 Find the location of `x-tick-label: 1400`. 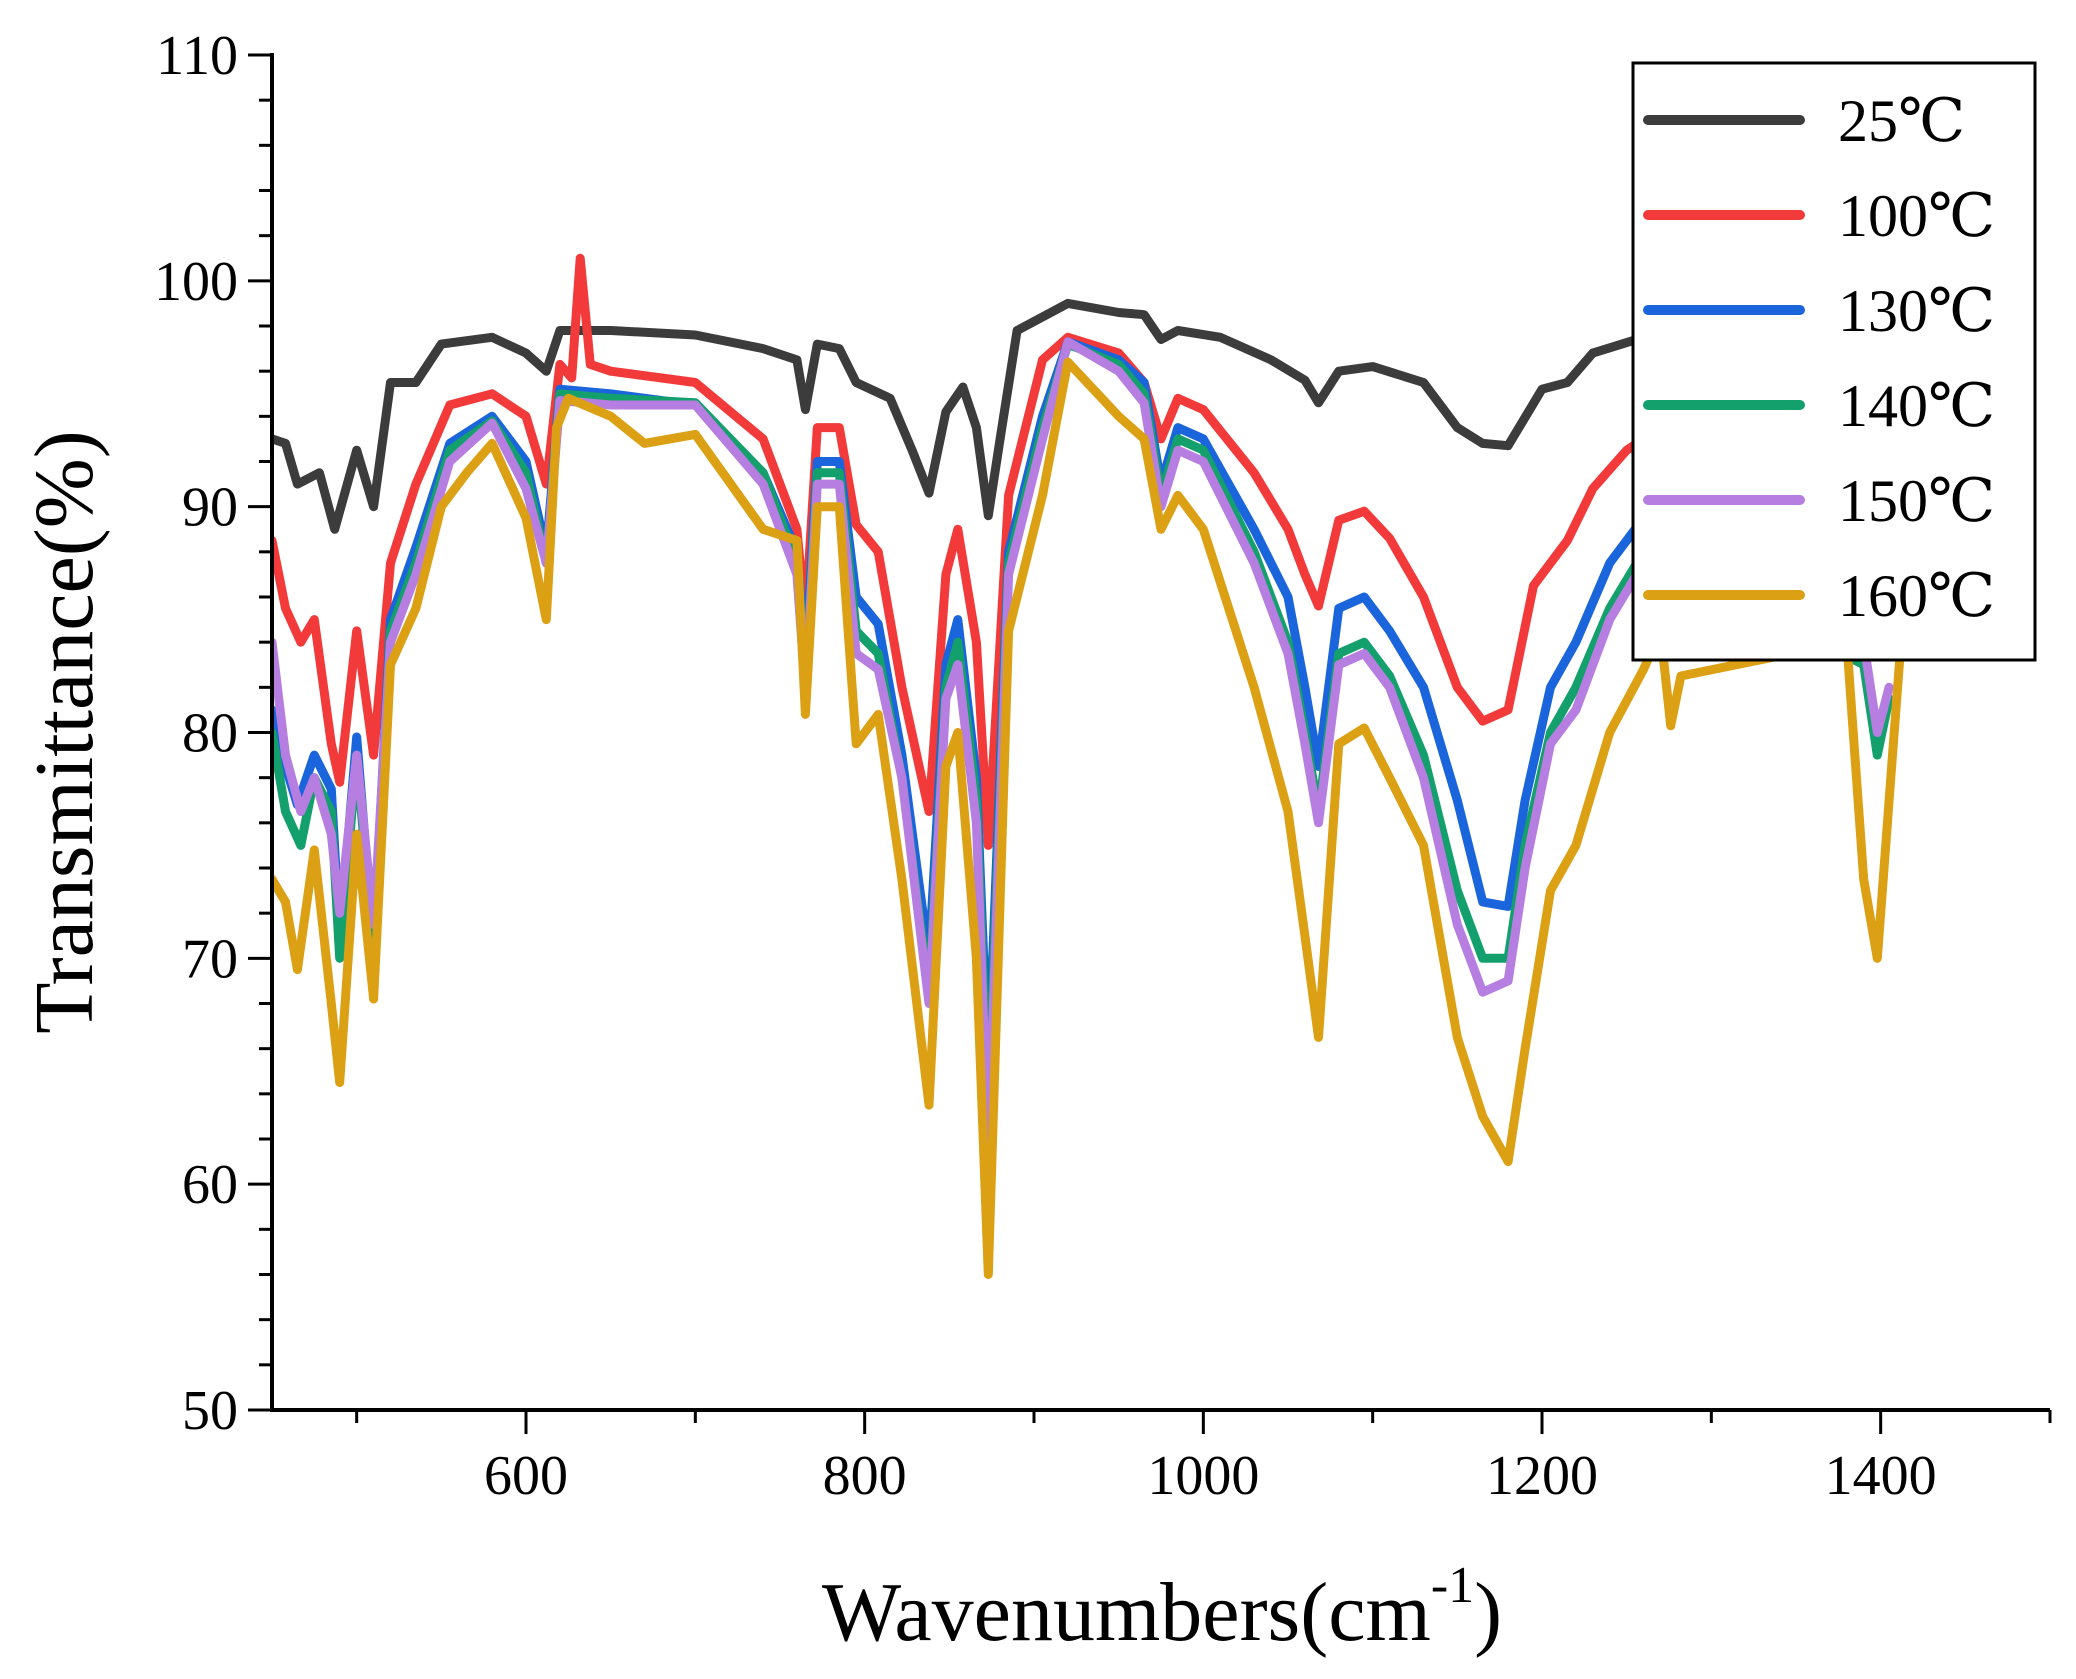

x-tick-label: 1400 is located at coordinates (1881, 1476).